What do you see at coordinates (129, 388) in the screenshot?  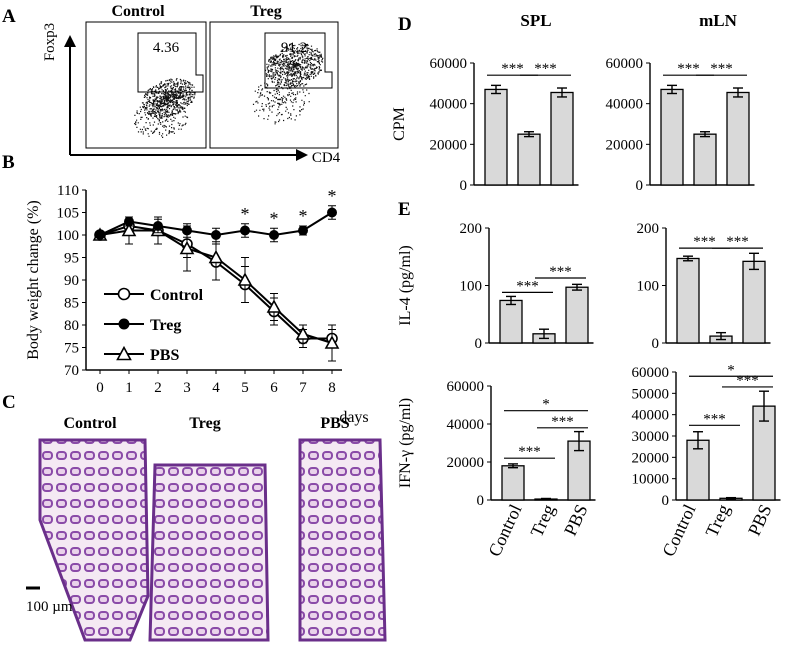 I see `weight-x-tick-label: 1` at bounding box center [129, 388].